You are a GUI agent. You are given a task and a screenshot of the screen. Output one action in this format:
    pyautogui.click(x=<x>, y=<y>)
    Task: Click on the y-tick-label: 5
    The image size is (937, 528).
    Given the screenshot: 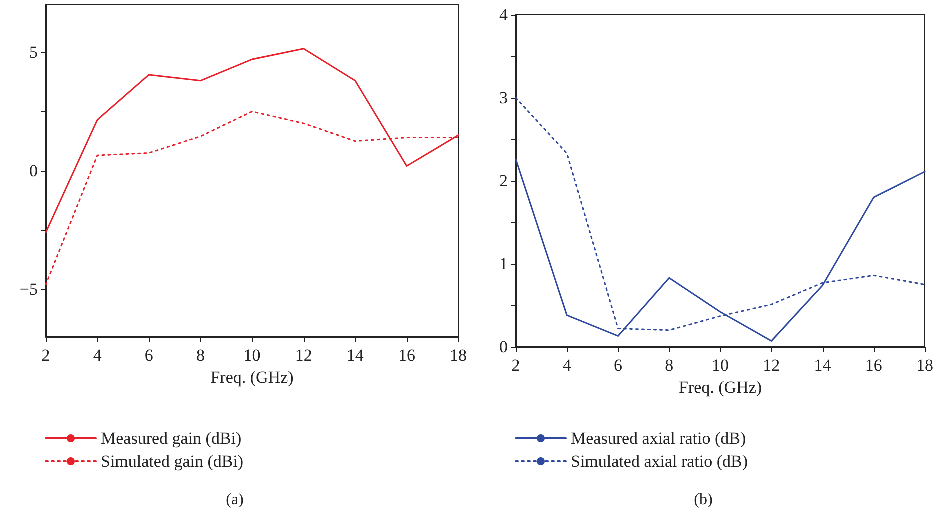 What is the action you would take?
    pyautogui.click(x=34, y=52)
    